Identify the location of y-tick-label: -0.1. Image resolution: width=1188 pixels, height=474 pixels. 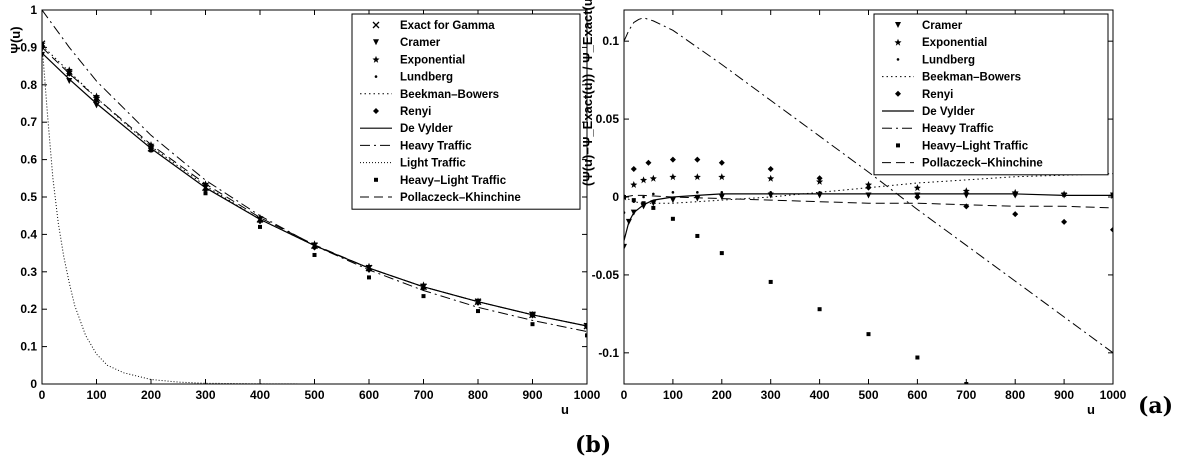
(608, 353).